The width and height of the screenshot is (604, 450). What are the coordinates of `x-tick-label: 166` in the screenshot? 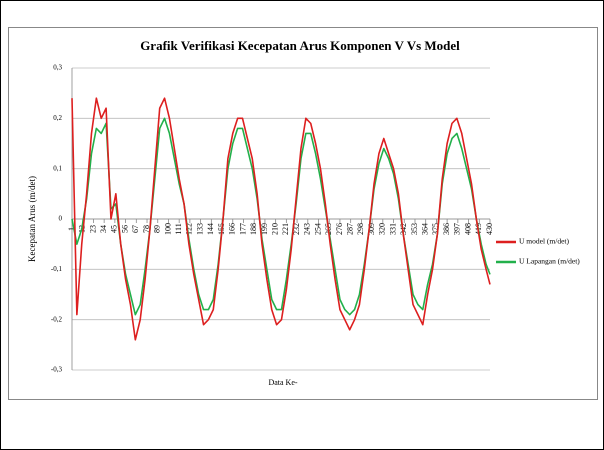 It's located at (232, 229).